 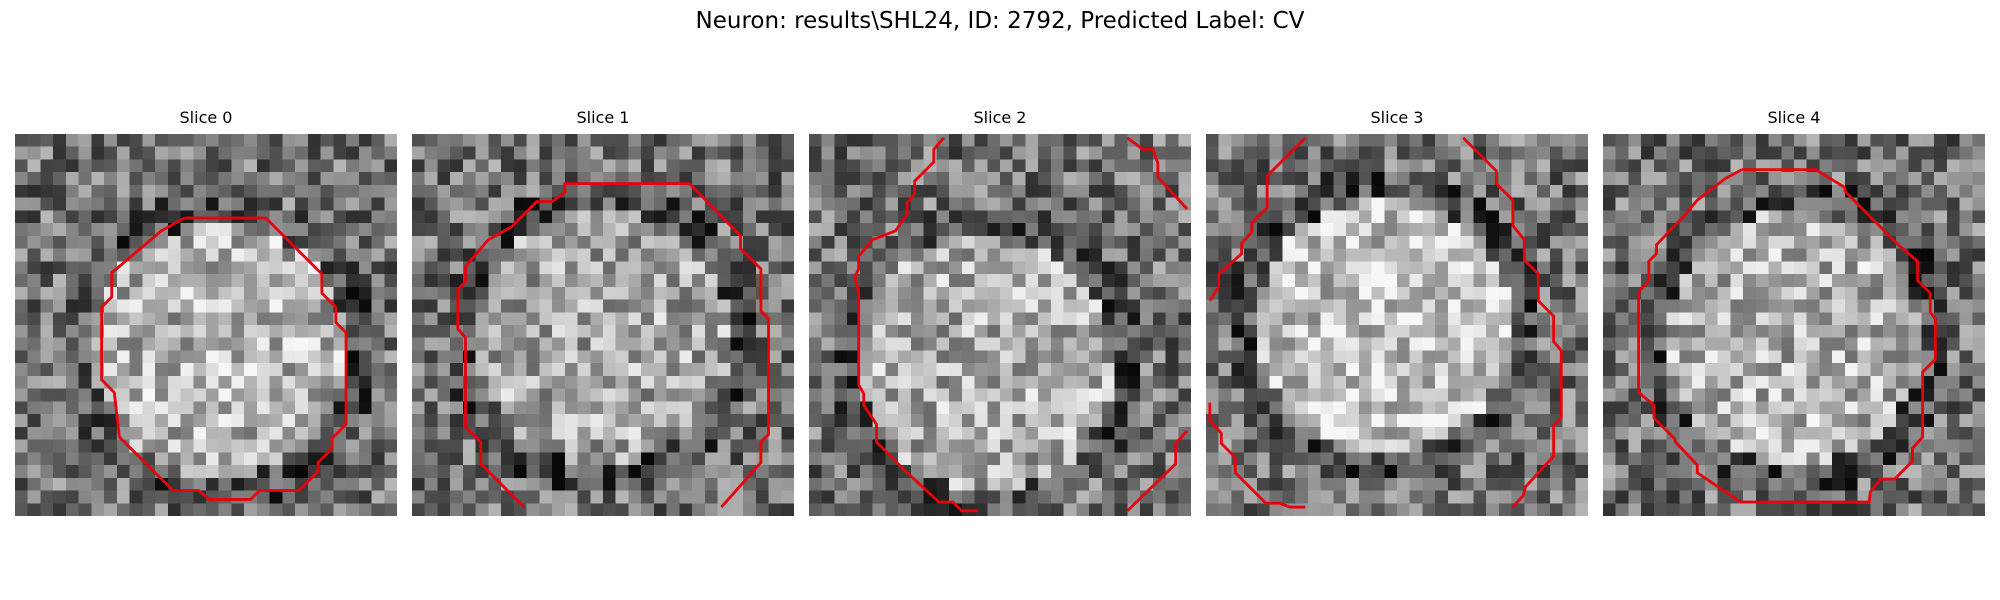 What do you see at coordinates (1257, 455) in the screenshot?
I see `roi-contour-left-bottom` at bounding box center [1257, 455].